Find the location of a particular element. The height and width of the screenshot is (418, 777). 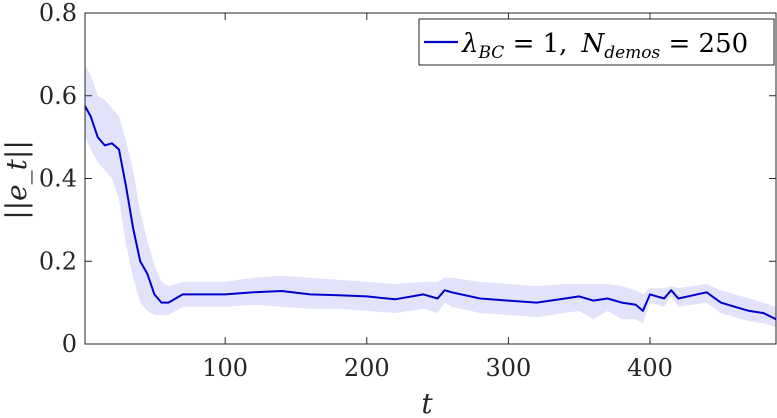

legend-box is located at coordinates (596, 42).